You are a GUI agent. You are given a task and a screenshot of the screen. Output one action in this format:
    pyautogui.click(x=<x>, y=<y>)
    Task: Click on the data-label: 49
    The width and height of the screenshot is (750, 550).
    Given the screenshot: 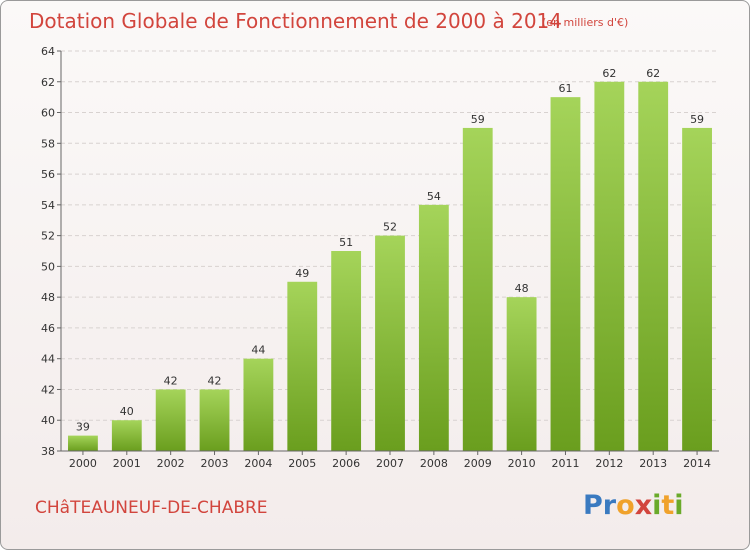 What is the action you would take?
    pyautogui.click(x=302, y=273)
    